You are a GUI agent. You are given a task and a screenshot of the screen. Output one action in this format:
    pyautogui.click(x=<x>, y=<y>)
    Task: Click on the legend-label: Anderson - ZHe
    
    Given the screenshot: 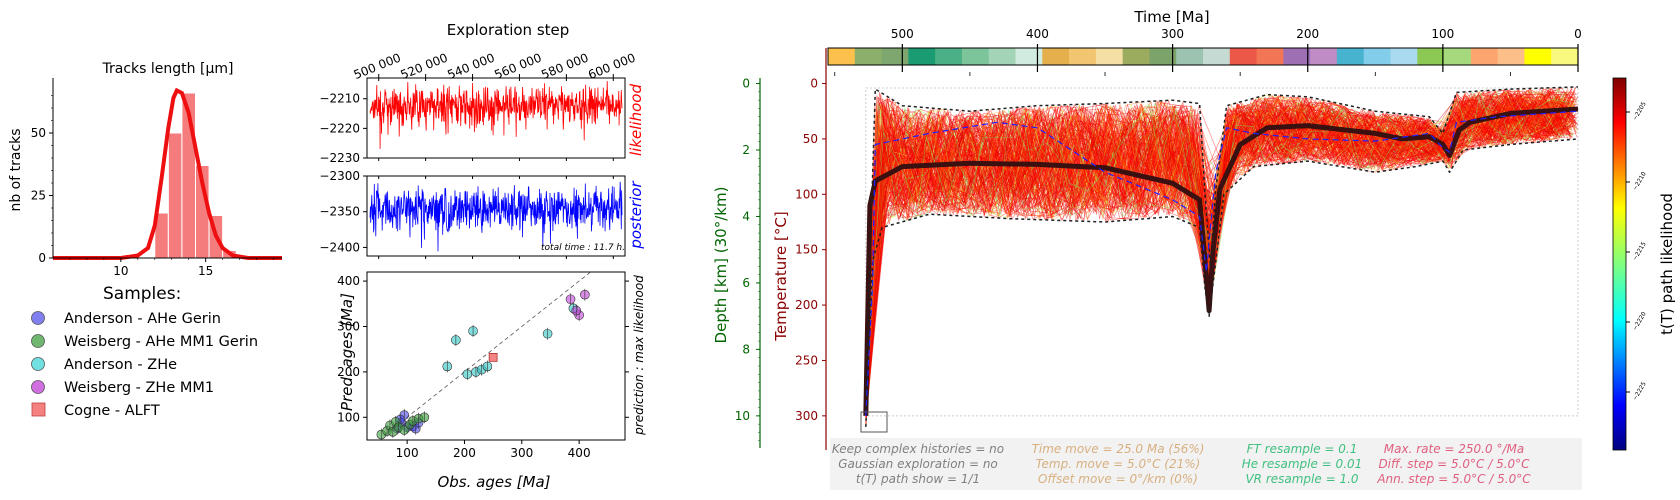 What is the action you would take?
    pyautogui.click(x=120, y=365)
    